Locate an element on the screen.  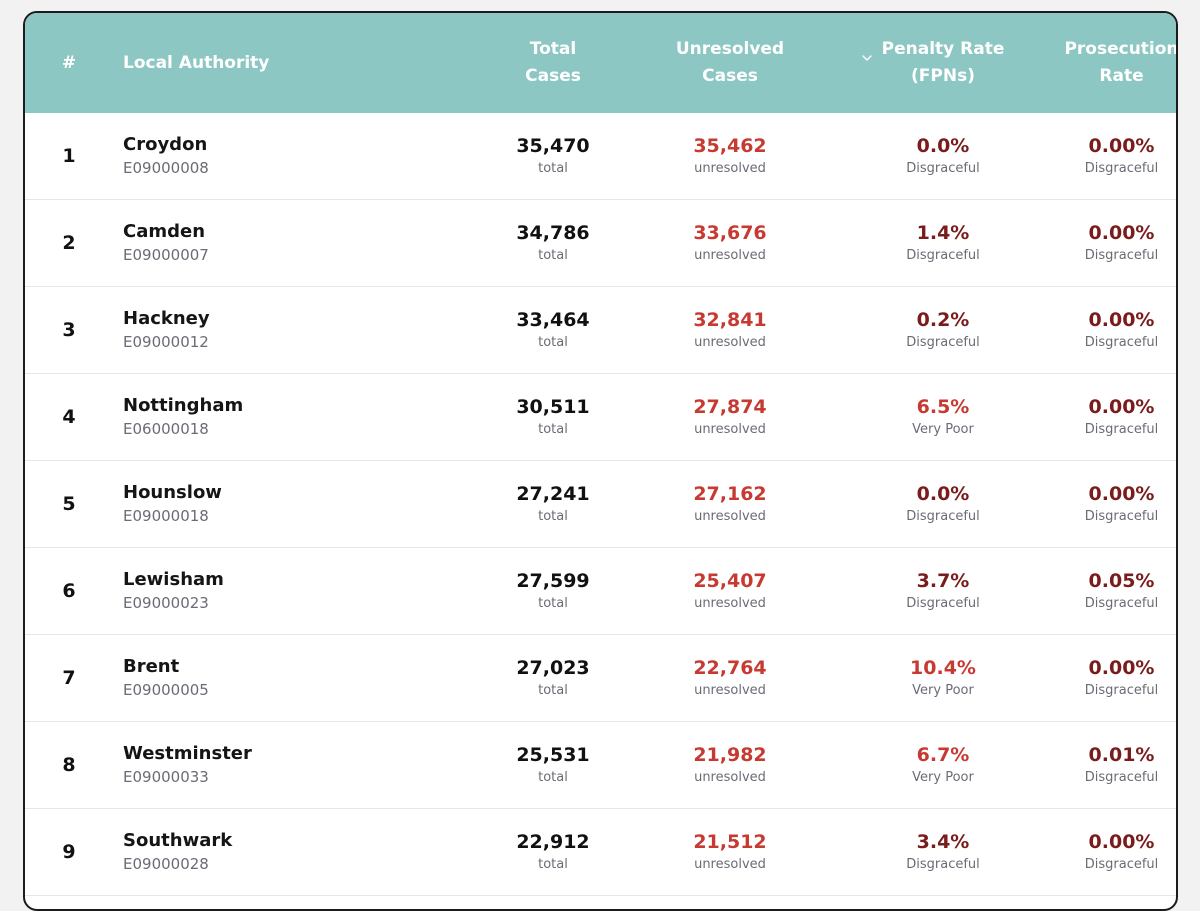
row-penalty-rate: 6.7% Very Poor is located at coordinates (943, 765).